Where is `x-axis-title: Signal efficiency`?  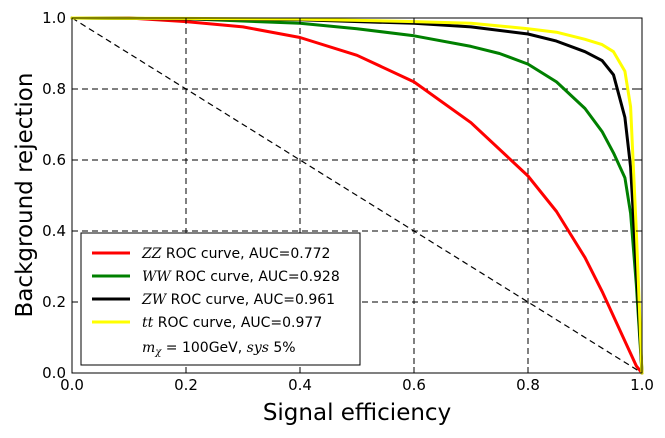
x-axis-title: Signal efficiency is located at coordinates (357, 413).